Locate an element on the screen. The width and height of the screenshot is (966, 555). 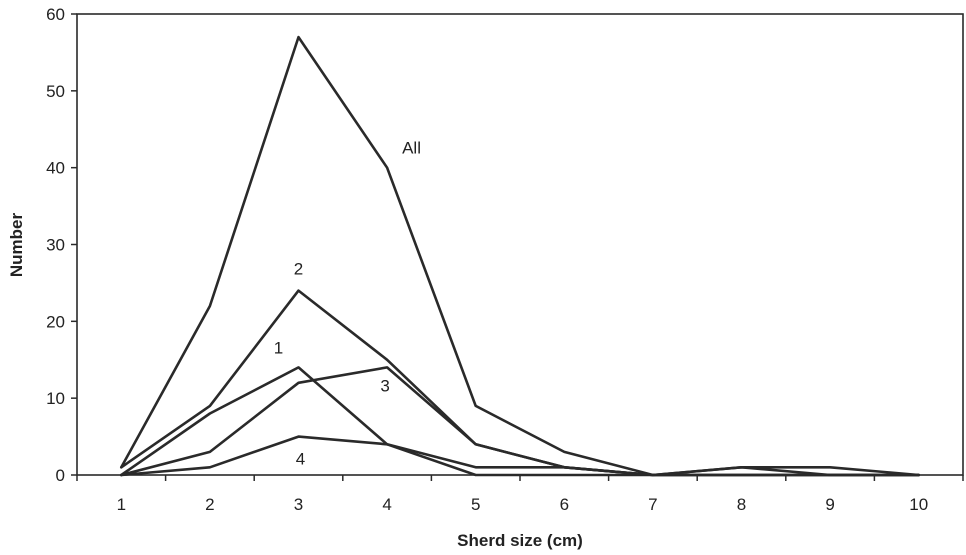
x-tick-label: 4 is located at coordinates (386, 504).